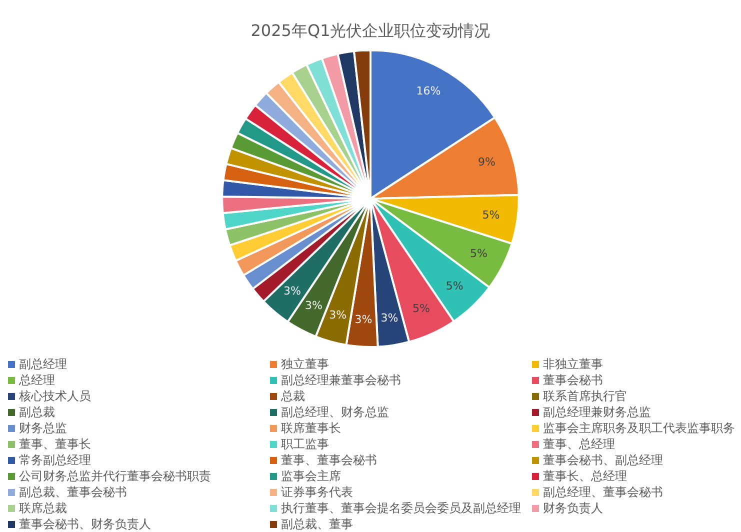  Describe the element at coordinates (311, 476) in the screenshot. I see `legend-label: 监事会主席` at that location.